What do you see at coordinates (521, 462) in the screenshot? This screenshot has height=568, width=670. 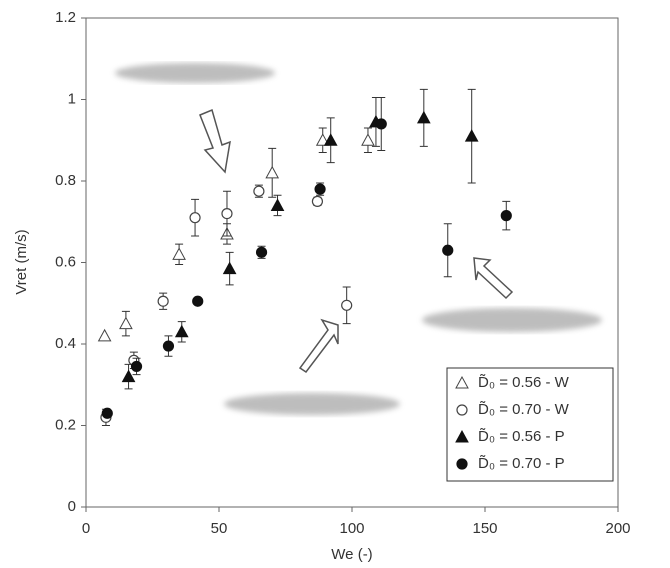 I see `legend-label: D̃₀ = 0.70 - P` at bounding box center [521, 462].